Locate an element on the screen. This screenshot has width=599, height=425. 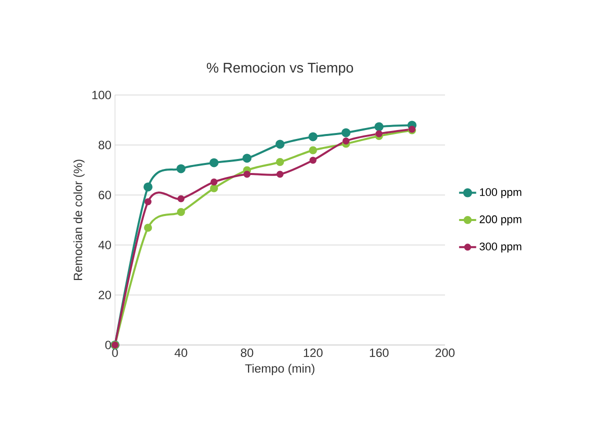
x-tick-label: 160 is located at coordinates (379, 353).